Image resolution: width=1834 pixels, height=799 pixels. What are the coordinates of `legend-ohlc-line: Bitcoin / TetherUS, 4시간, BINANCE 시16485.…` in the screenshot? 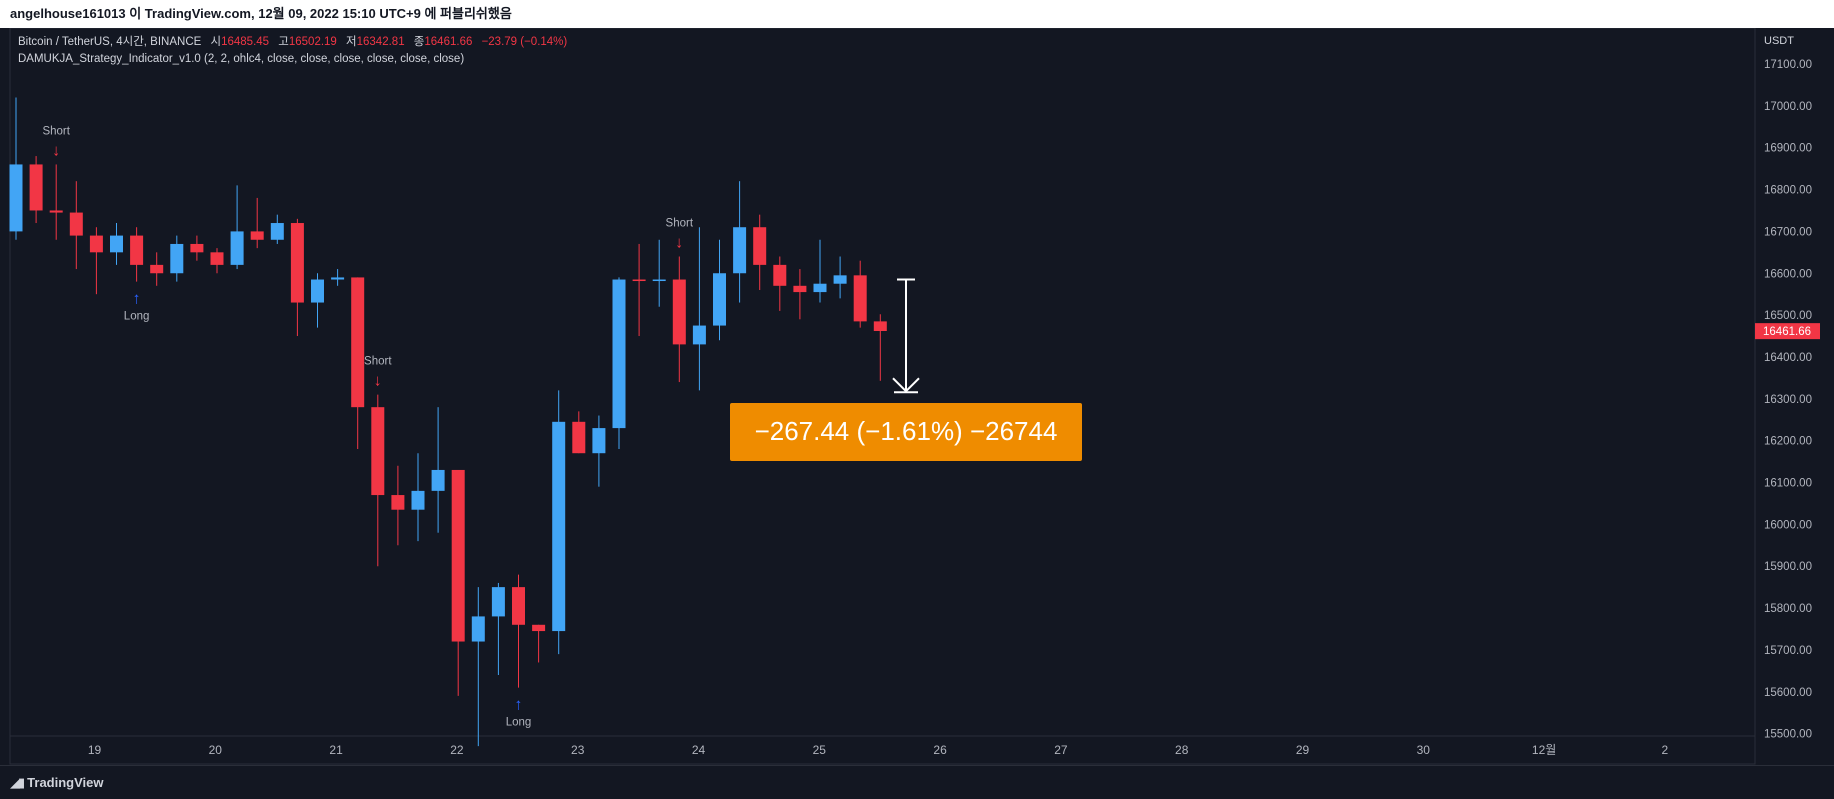 It's located at (292, 42).